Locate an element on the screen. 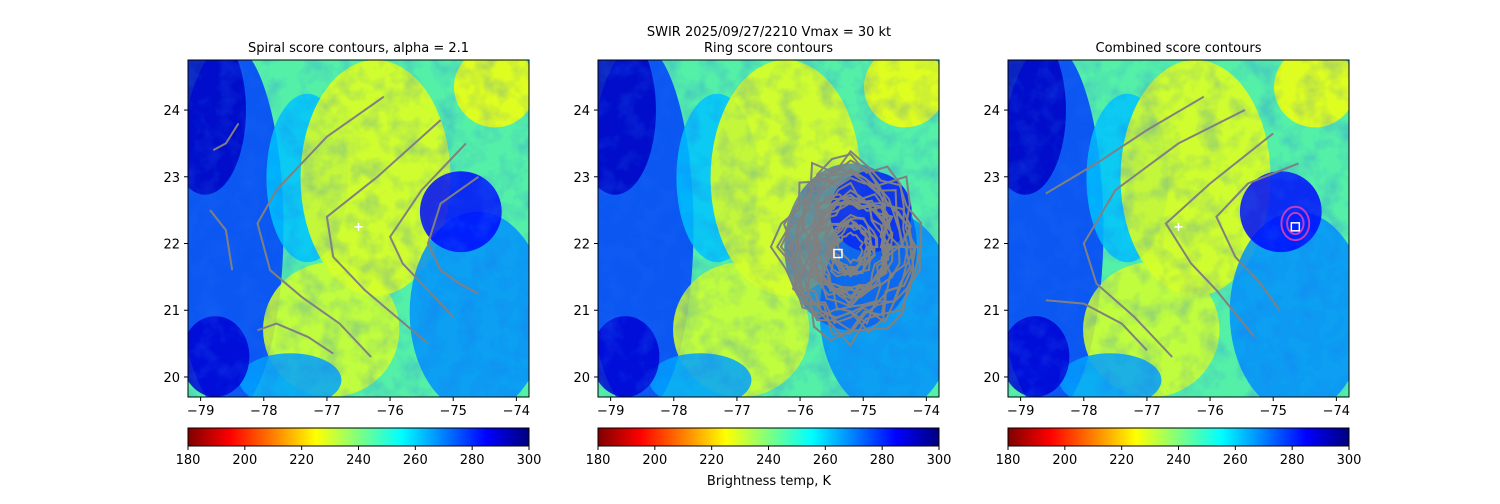 This screenshot has height=504, width=1500. panel-title: Combined score contours is located at coordinates (1179, 48).